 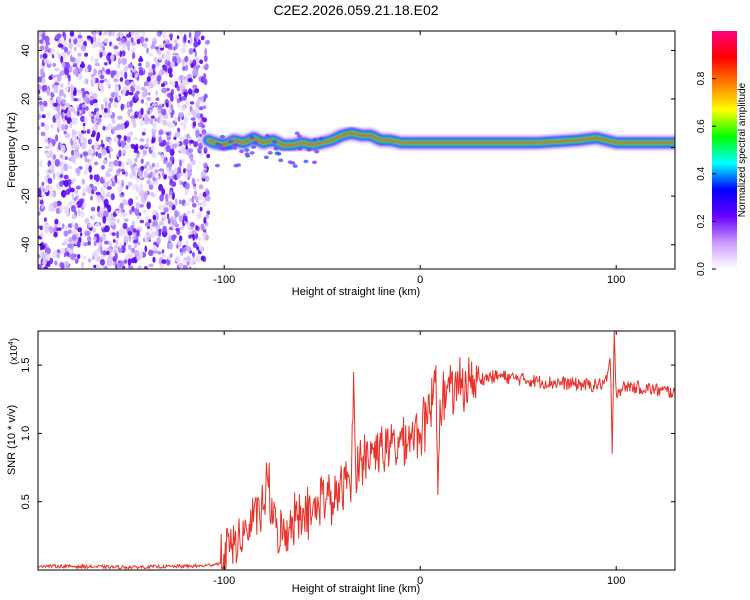 I want to click on signal-track, so click(x=437, y=146).